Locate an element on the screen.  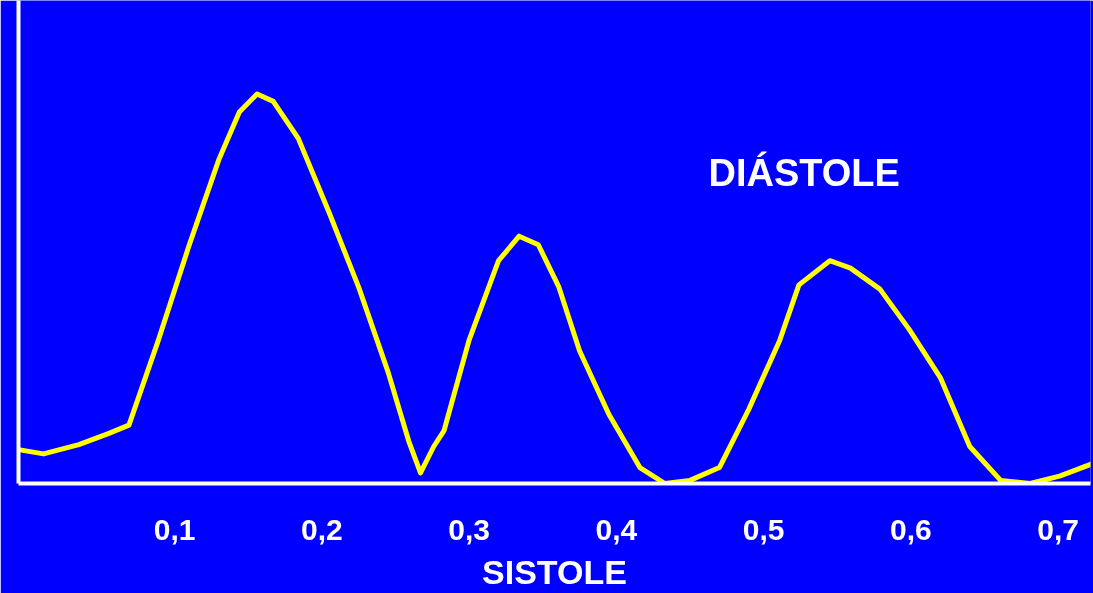
x-tick-label: 0,4 is located at coordinates (616, 529).